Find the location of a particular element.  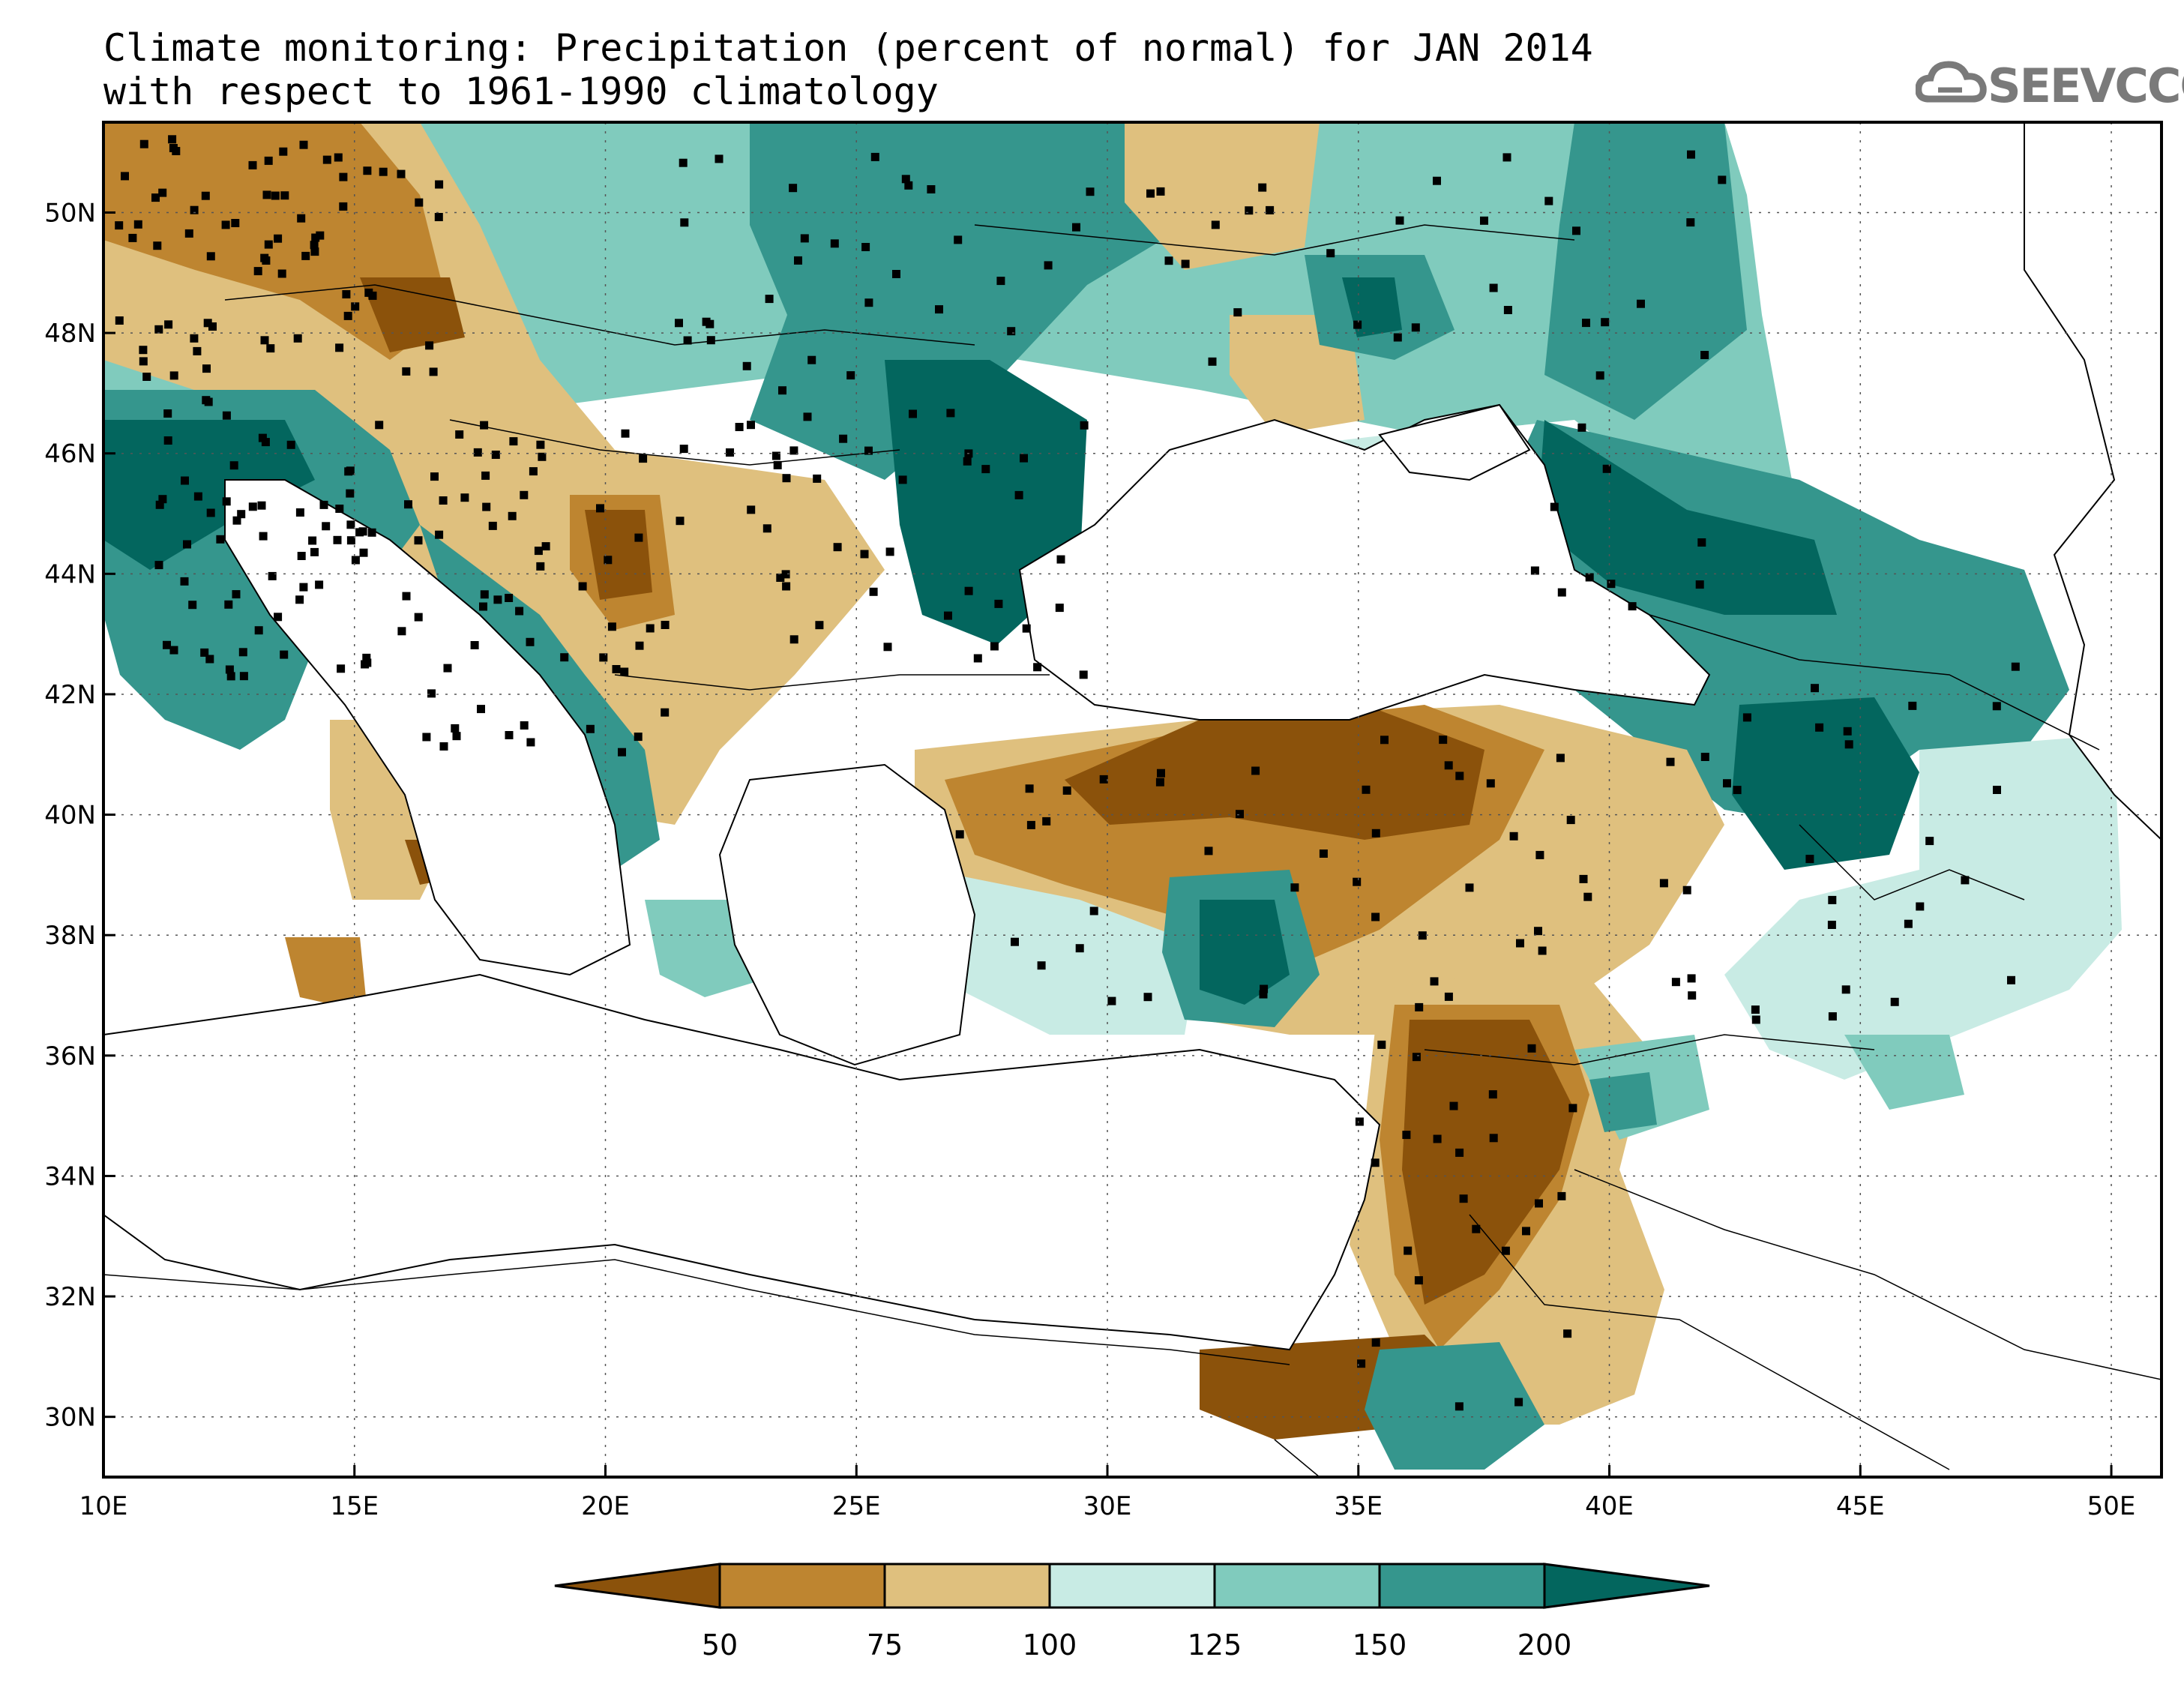

lon-tick-label: 10E is located at coordinates (103, 1506).